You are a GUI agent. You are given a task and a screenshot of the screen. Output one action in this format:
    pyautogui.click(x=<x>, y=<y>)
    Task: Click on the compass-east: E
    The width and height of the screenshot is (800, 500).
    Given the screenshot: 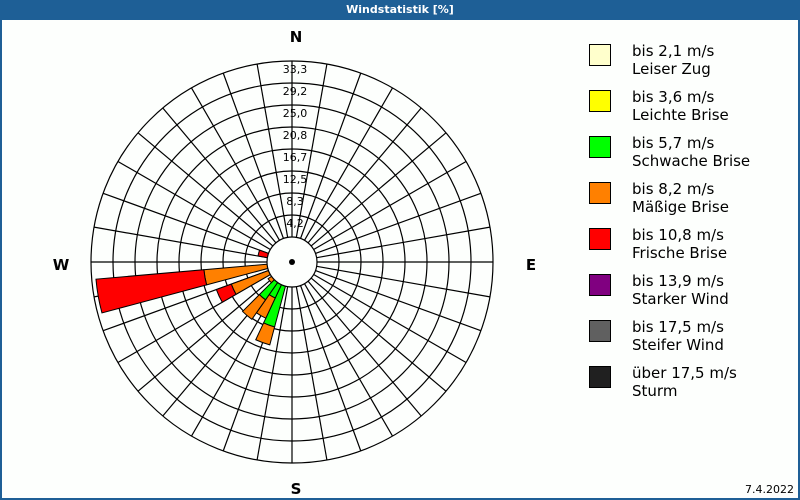 What is the action you would take?
    pyautogui.click(x=531, y=265)
    